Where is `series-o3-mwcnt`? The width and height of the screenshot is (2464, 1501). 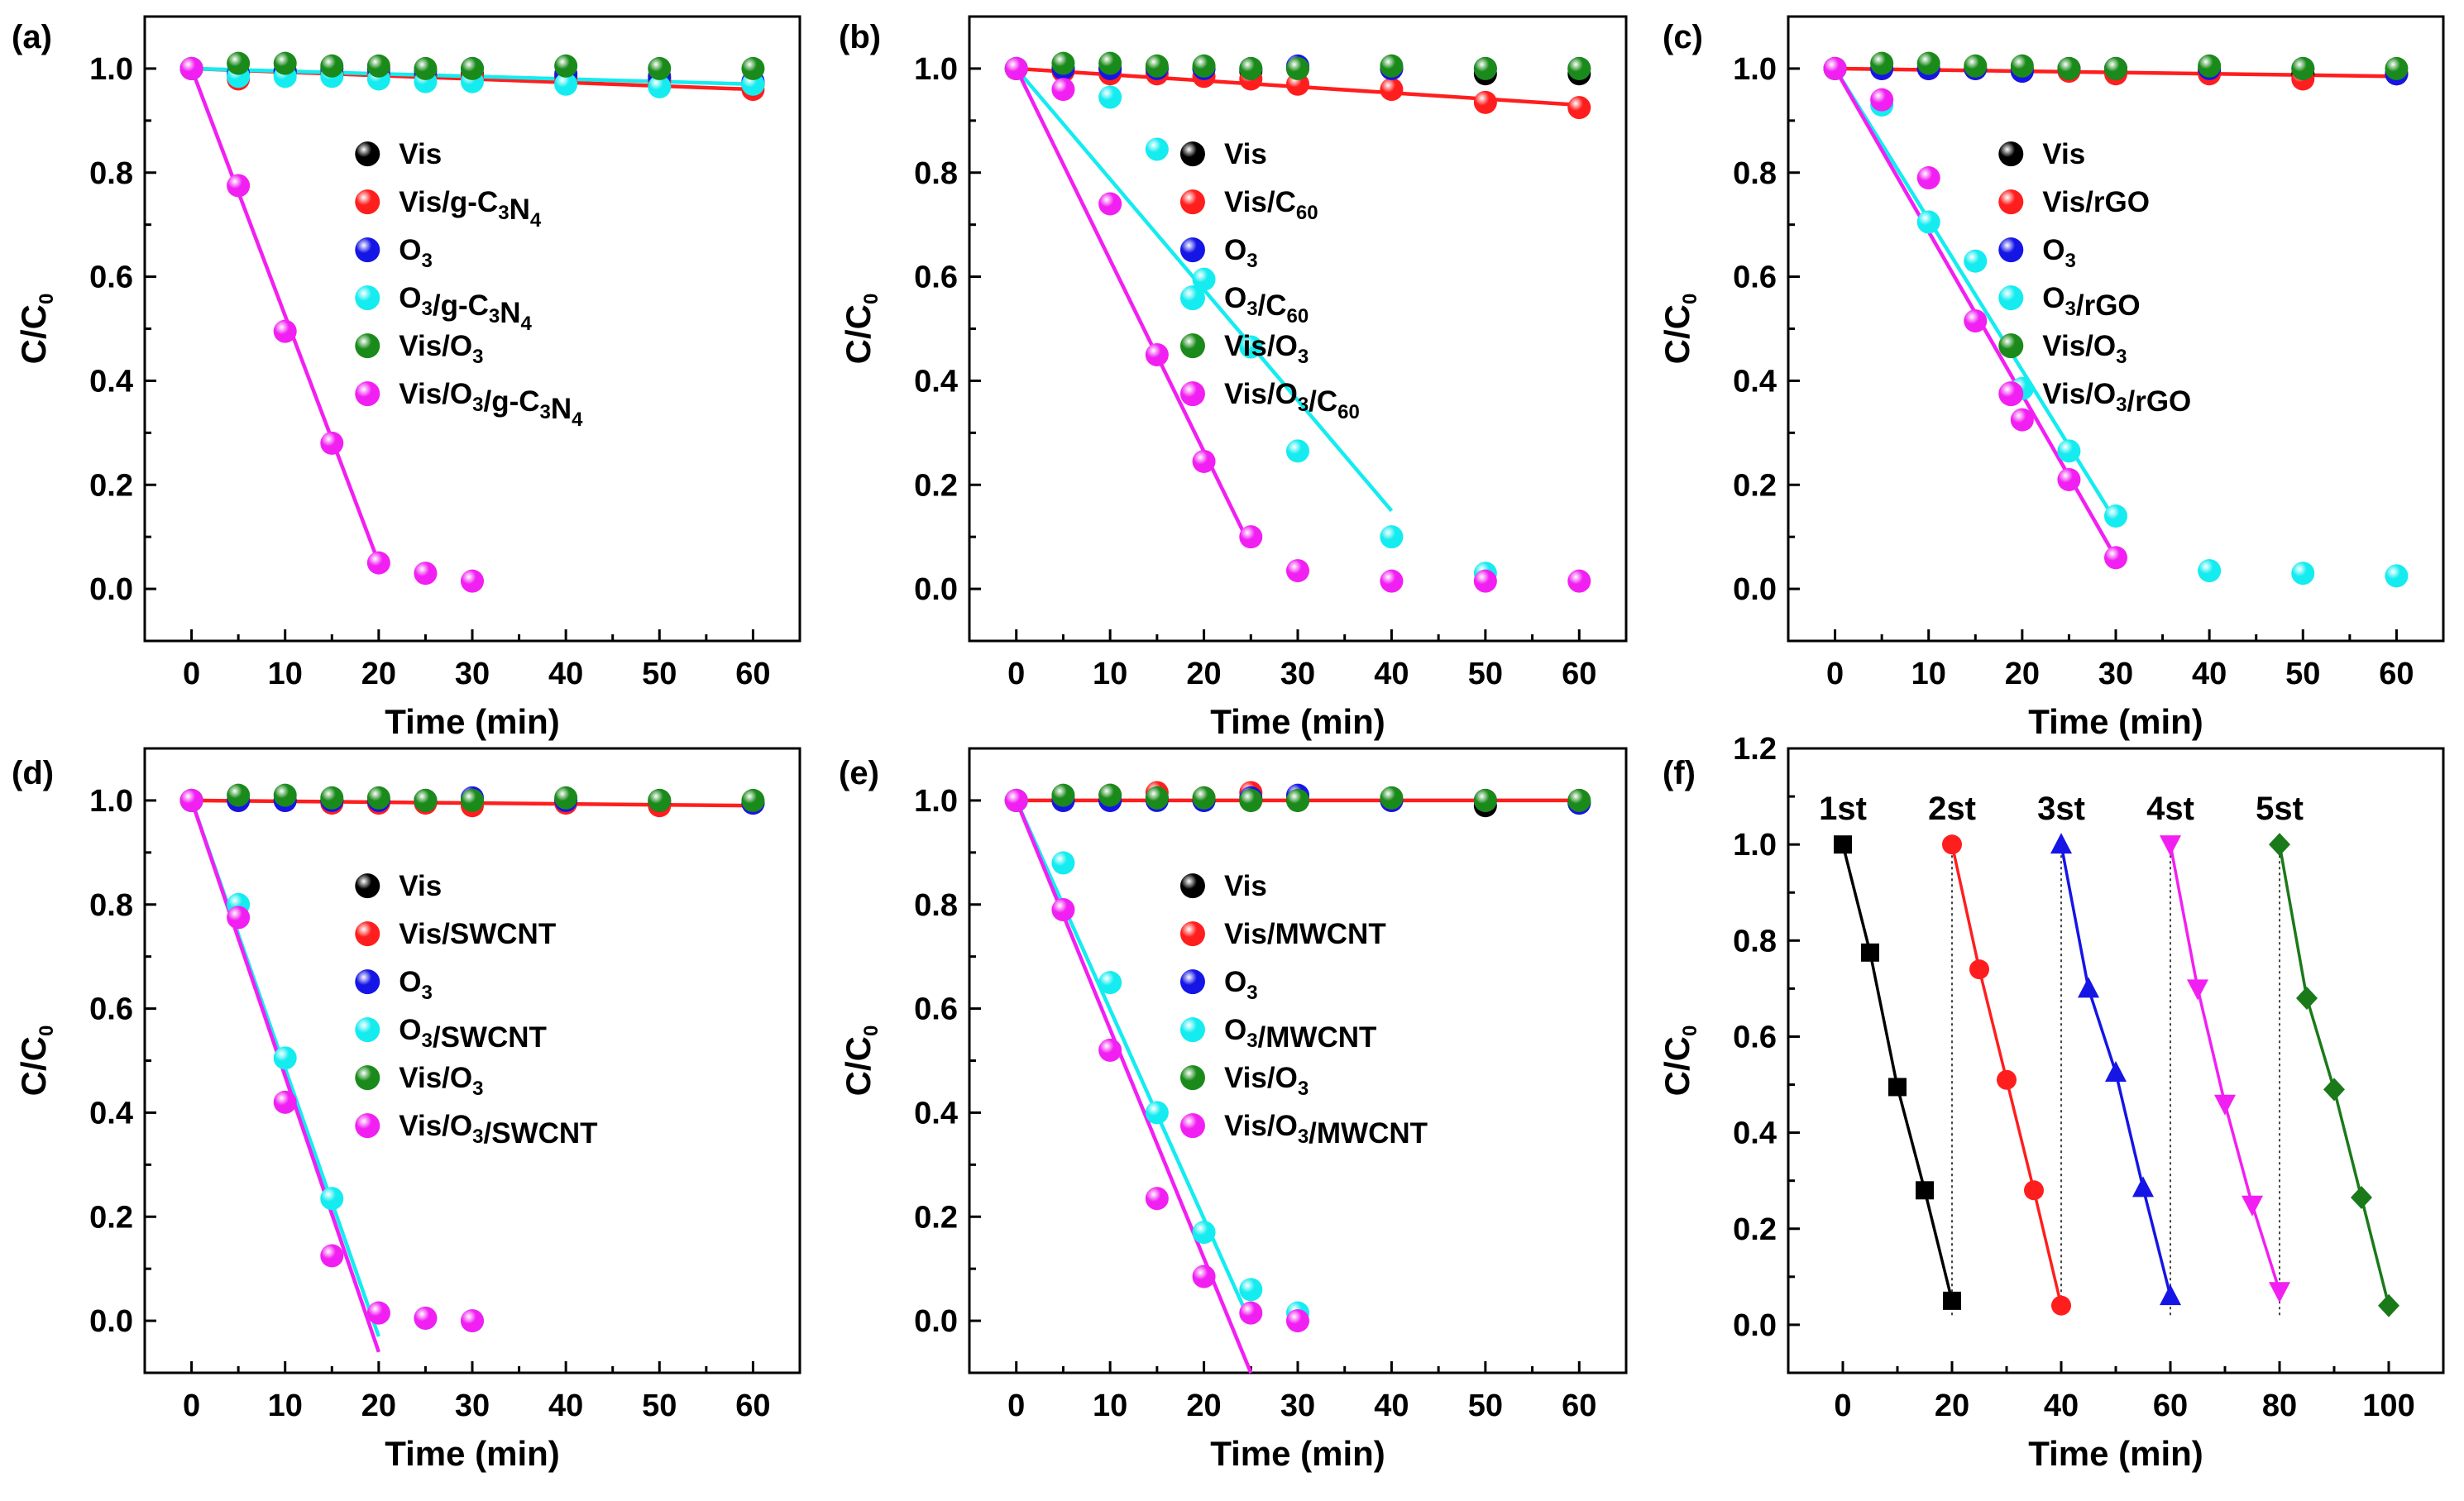 series-o3-mwcnt is located at coordinates (1156, 1056).